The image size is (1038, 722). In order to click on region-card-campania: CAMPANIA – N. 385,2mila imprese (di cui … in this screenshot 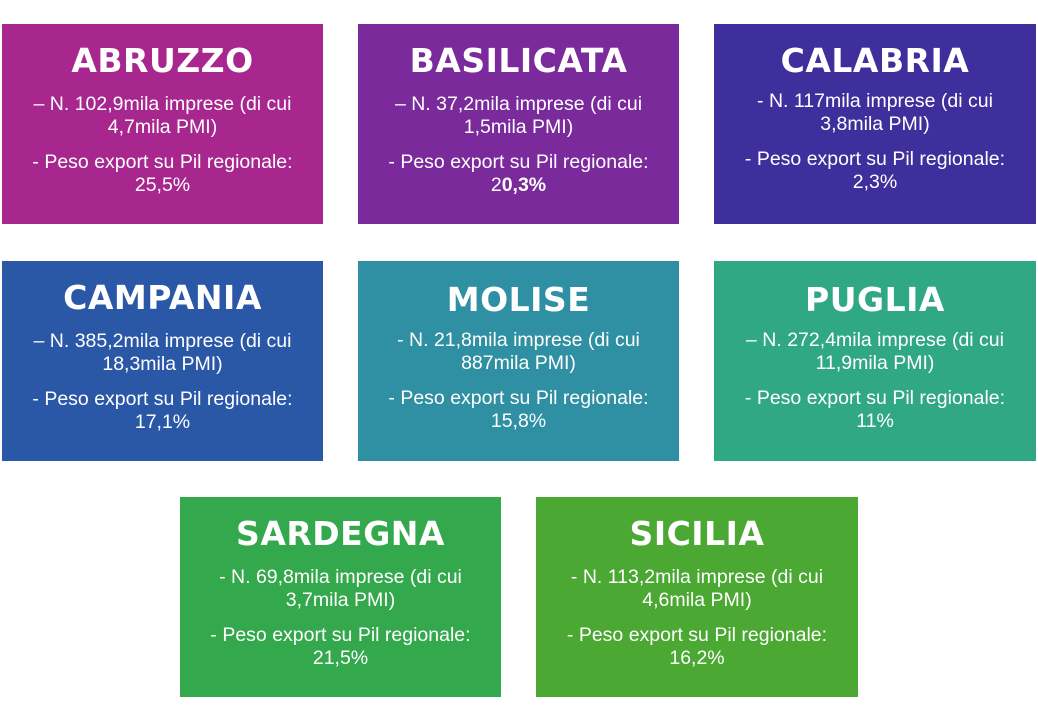, I will do `click(162, 361)`.